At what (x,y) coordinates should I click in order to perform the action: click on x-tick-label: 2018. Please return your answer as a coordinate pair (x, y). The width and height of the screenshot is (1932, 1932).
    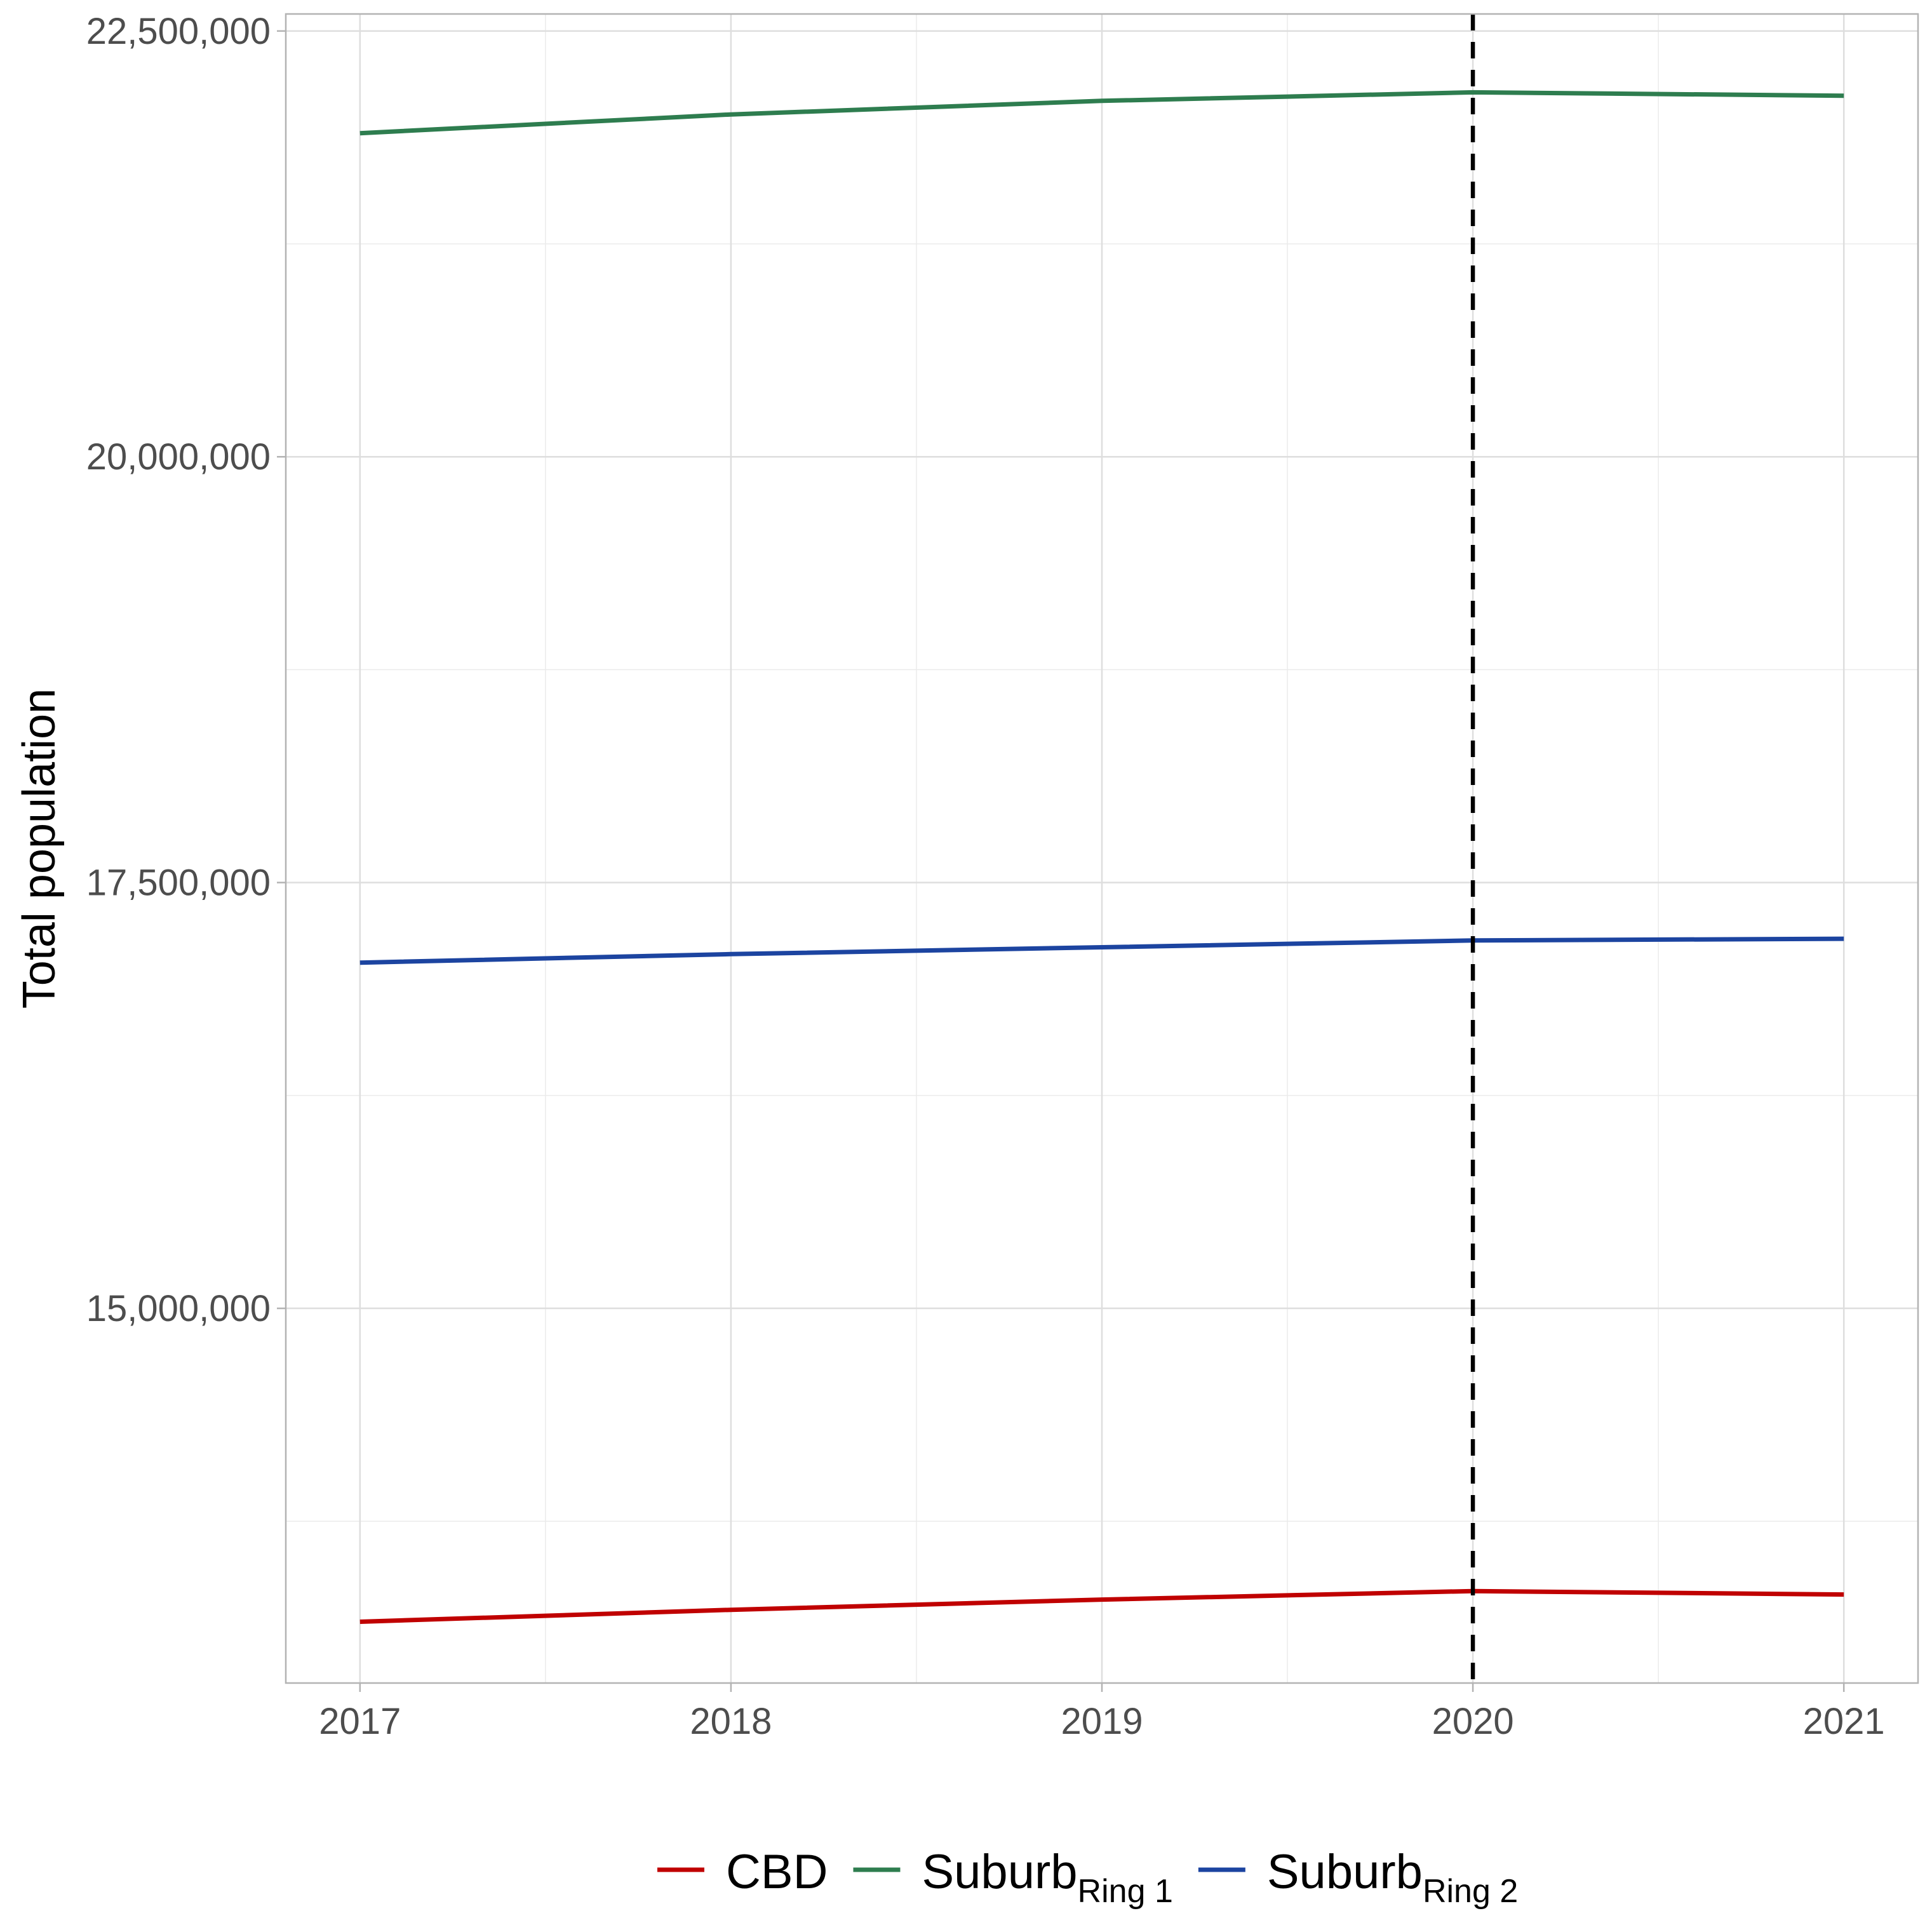
    Looking at the image, I should click on (731, 1721).